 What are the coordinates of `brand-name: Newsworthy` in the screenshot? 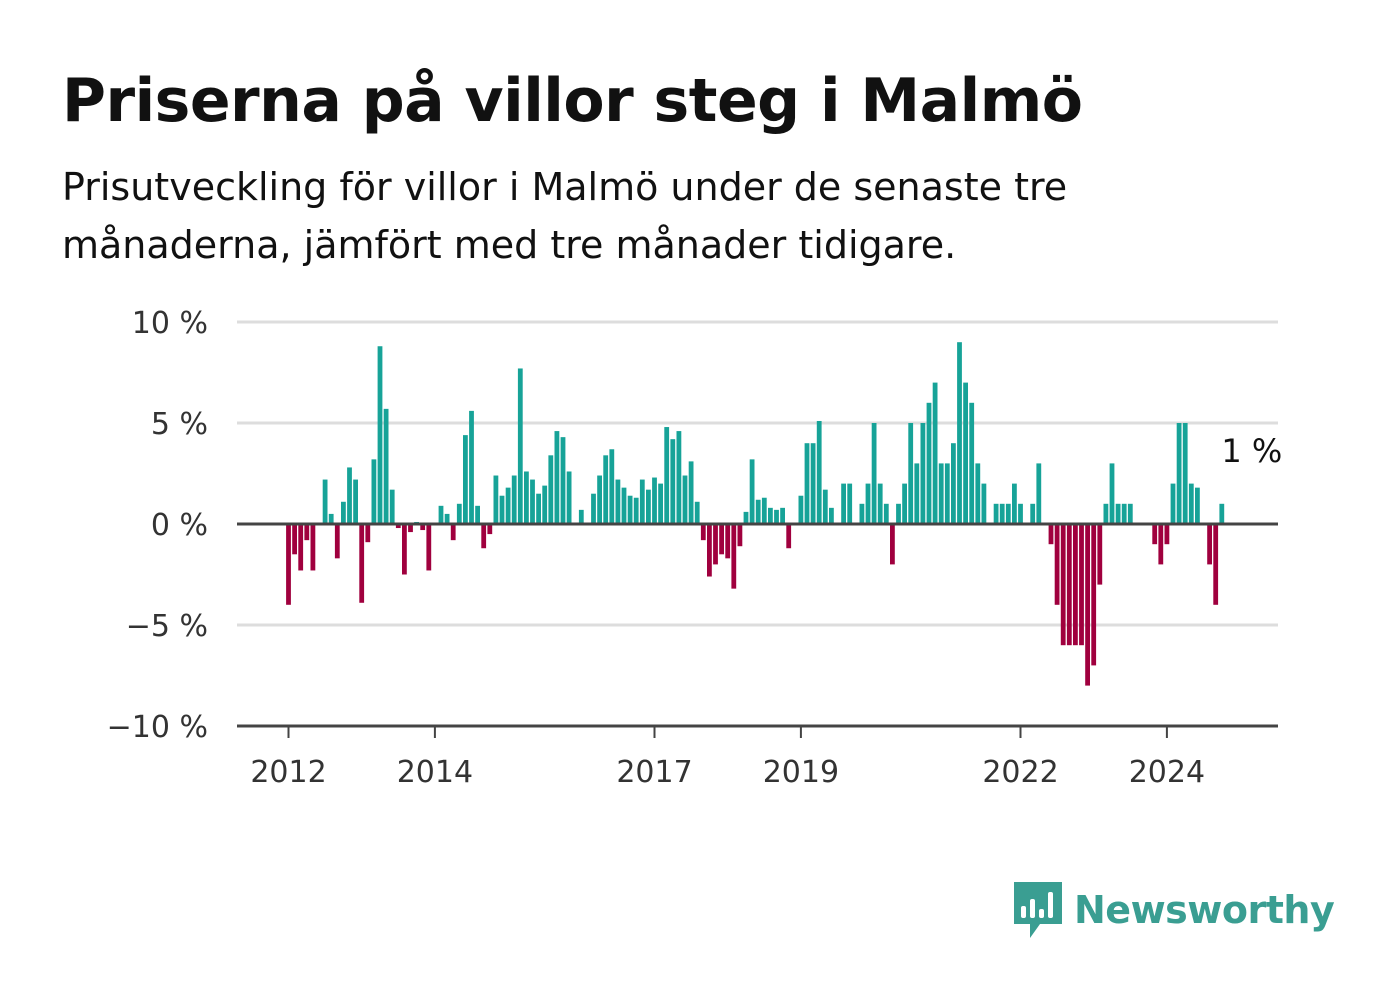 It's located at (1204, 910).